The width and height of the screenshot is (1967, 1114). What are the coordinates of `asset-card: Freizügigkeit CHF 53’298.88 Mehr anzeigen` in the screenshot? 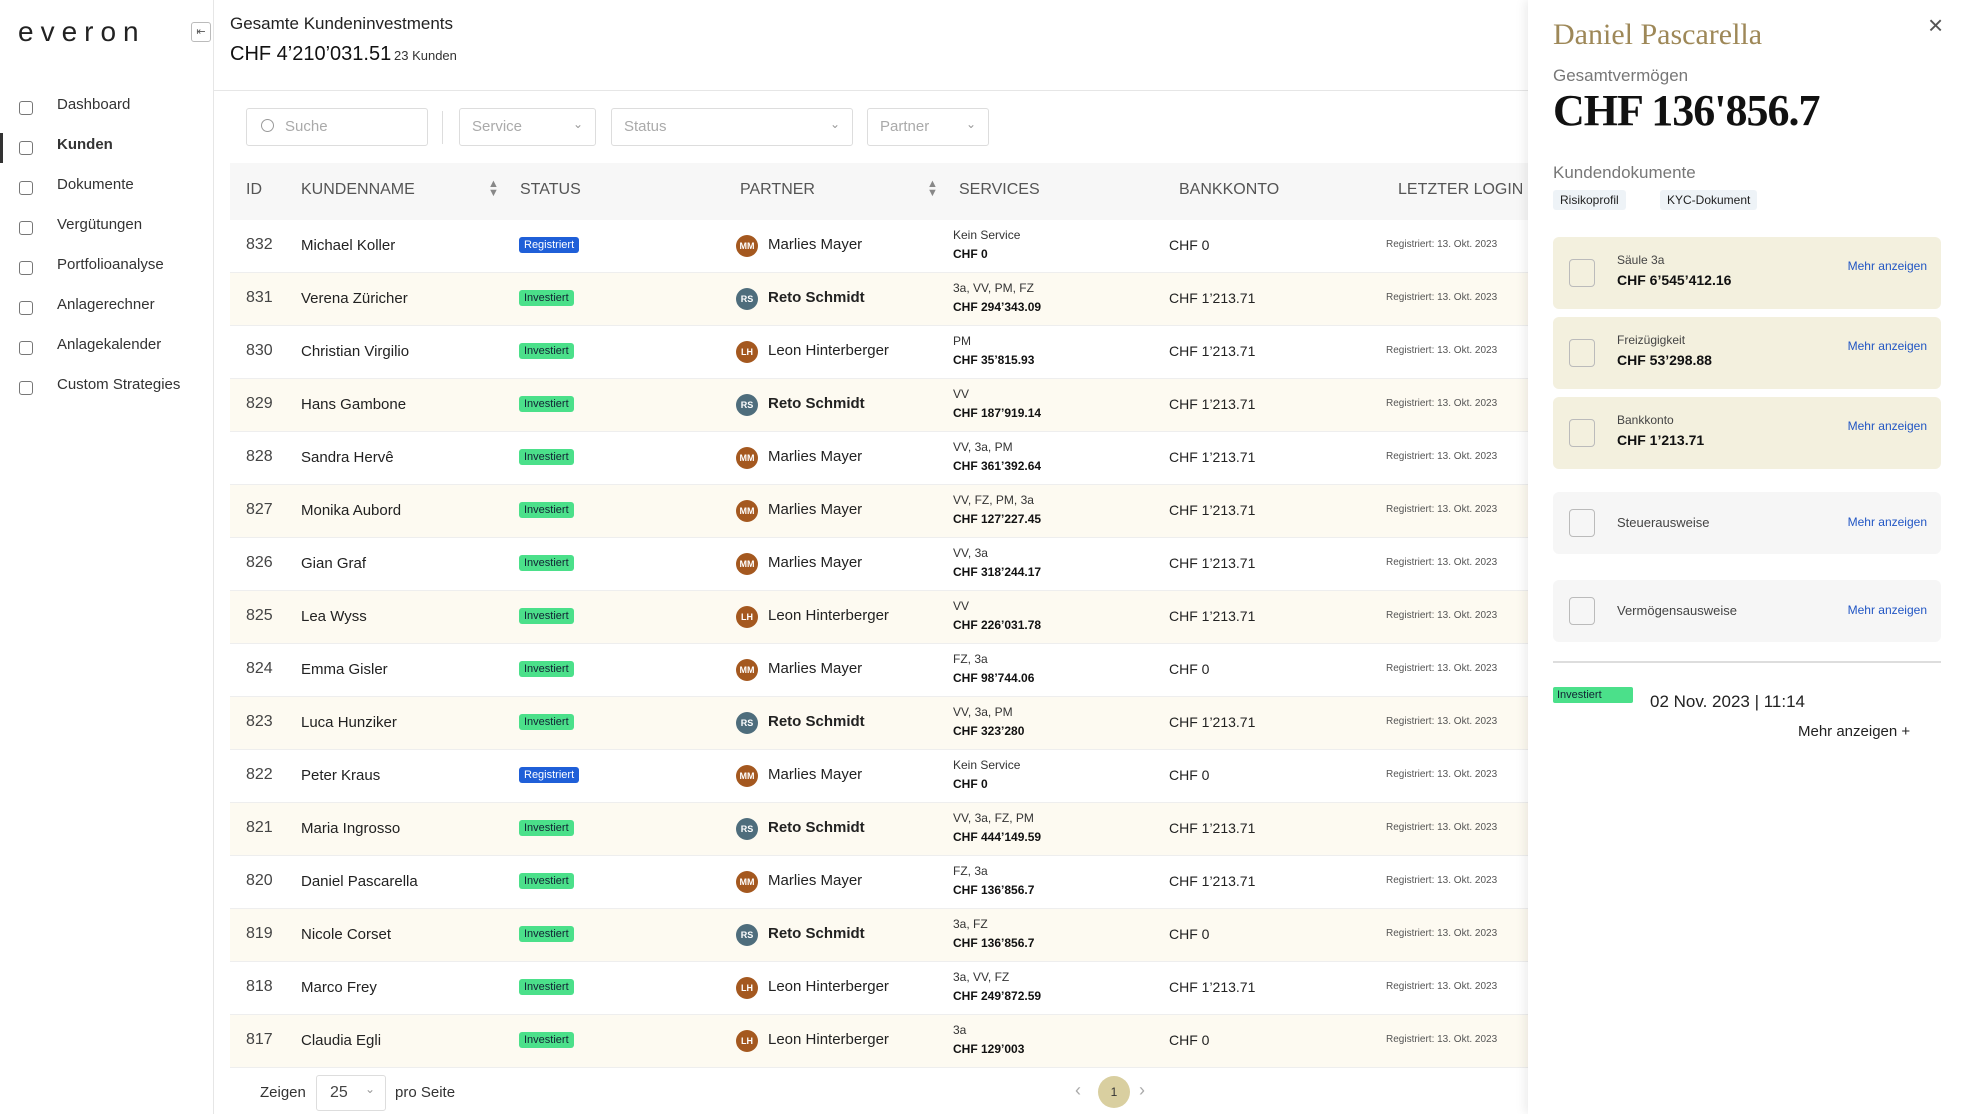 It's located at (1747, 353).